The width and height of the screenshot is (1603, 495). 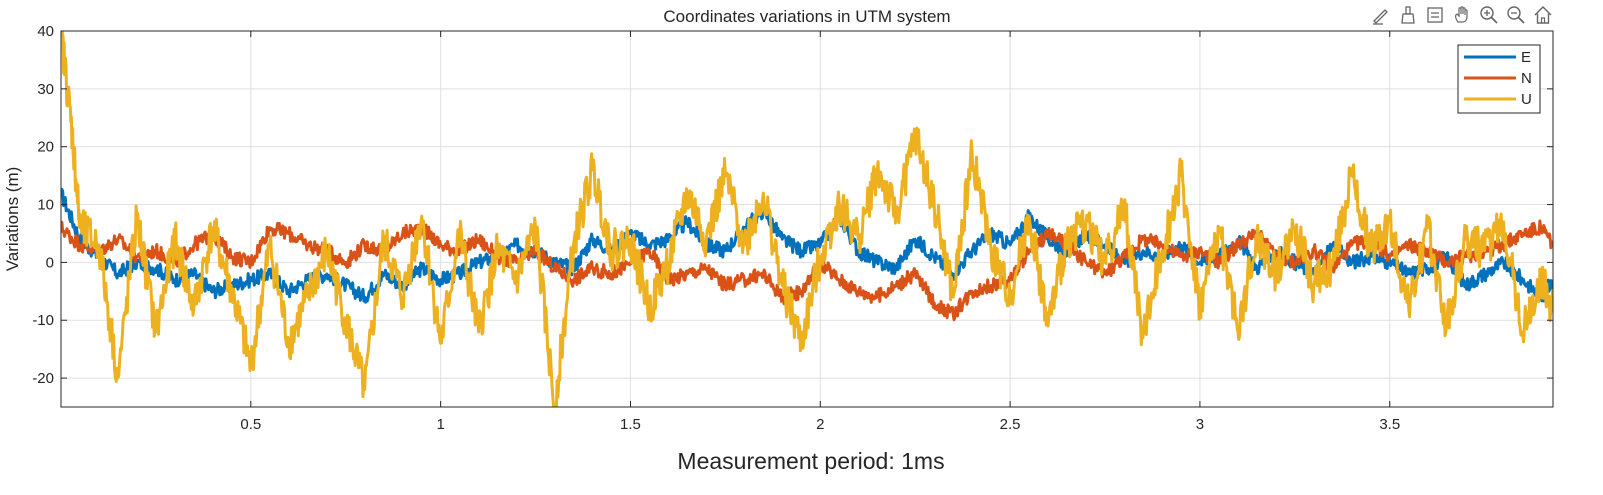 What do you see at coordinates (45, 31) in the screenshot?
I see `y-tick-label: 40` at bounding box center [45, 31].